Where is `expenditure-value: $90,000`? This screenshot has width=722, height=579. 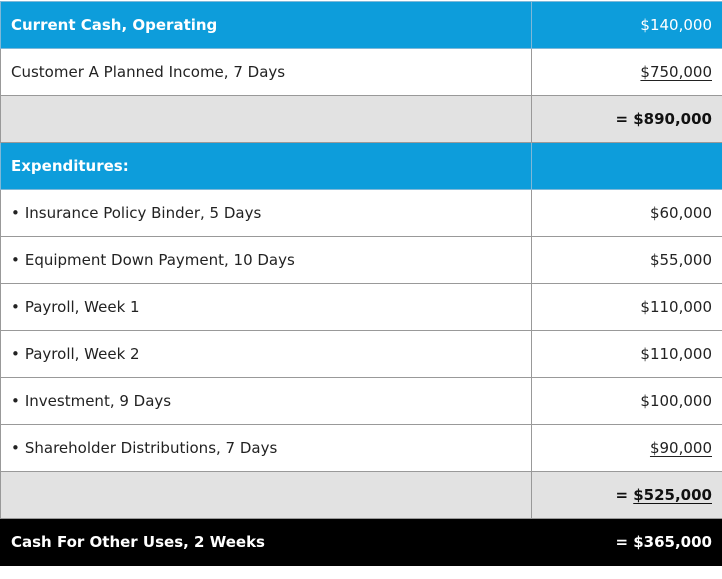
expenditure-value: $90,000 is located at coordinates (626, 448).